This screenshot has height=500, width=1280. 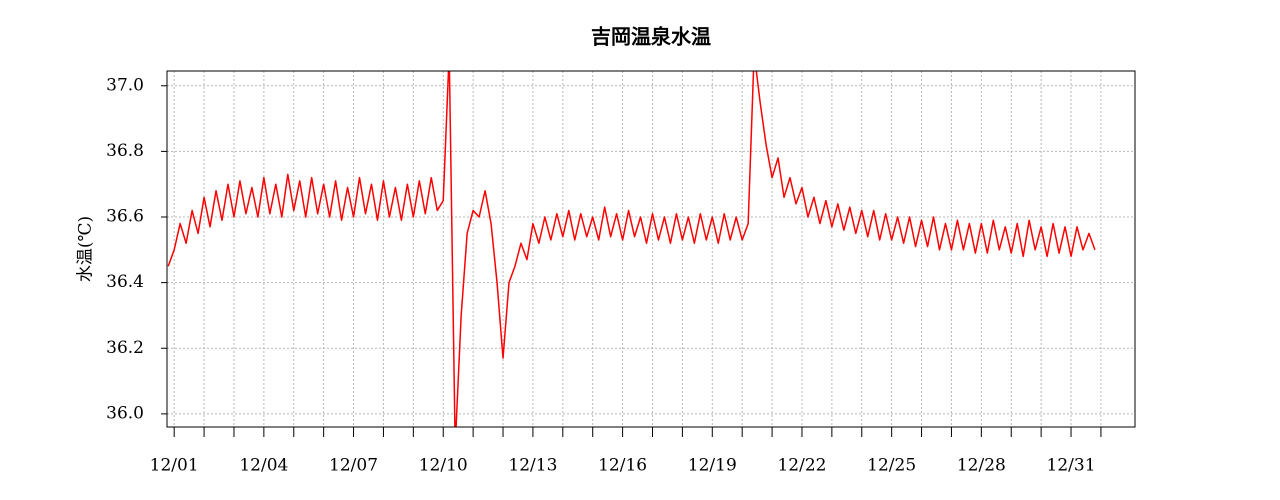 What do you see at coordinates (174, 466) in the screenshot?
I see `x-tick-label: 12/01` at bounding box center [174, 466].